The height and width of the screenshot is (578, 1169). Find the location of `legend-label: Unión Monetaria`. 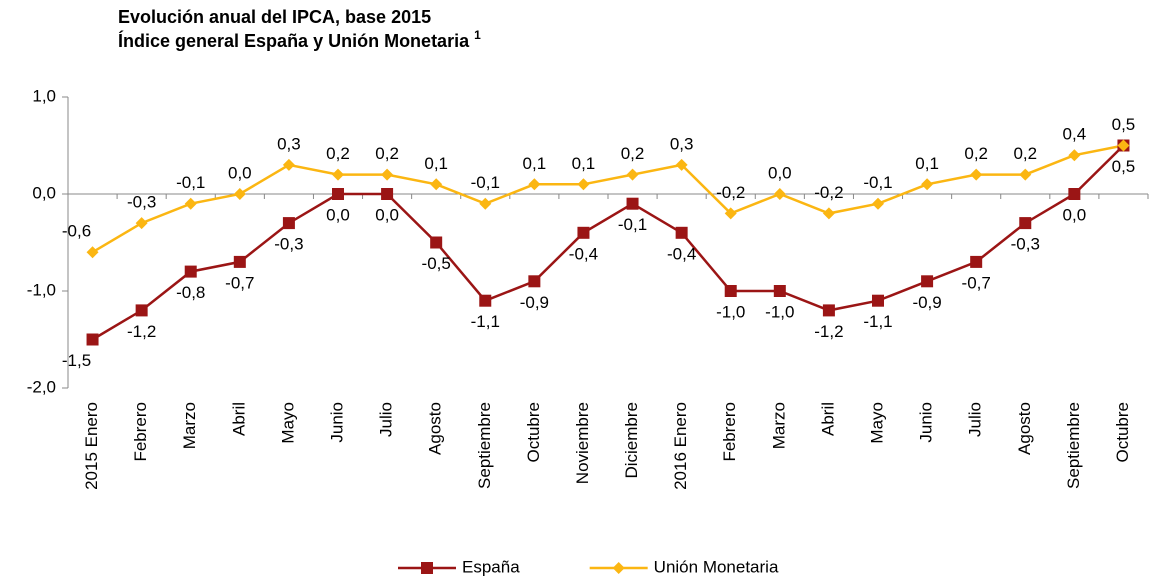

legend-label: Unión Monetaria is located at coordinates (716, 566).